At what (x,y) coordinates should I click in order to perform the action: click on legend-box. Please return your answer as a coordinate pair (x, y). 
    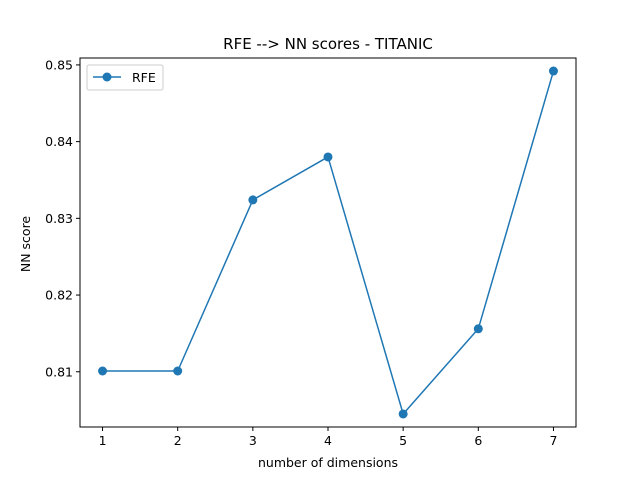
    Looking at the image, I should click on (125, 77).